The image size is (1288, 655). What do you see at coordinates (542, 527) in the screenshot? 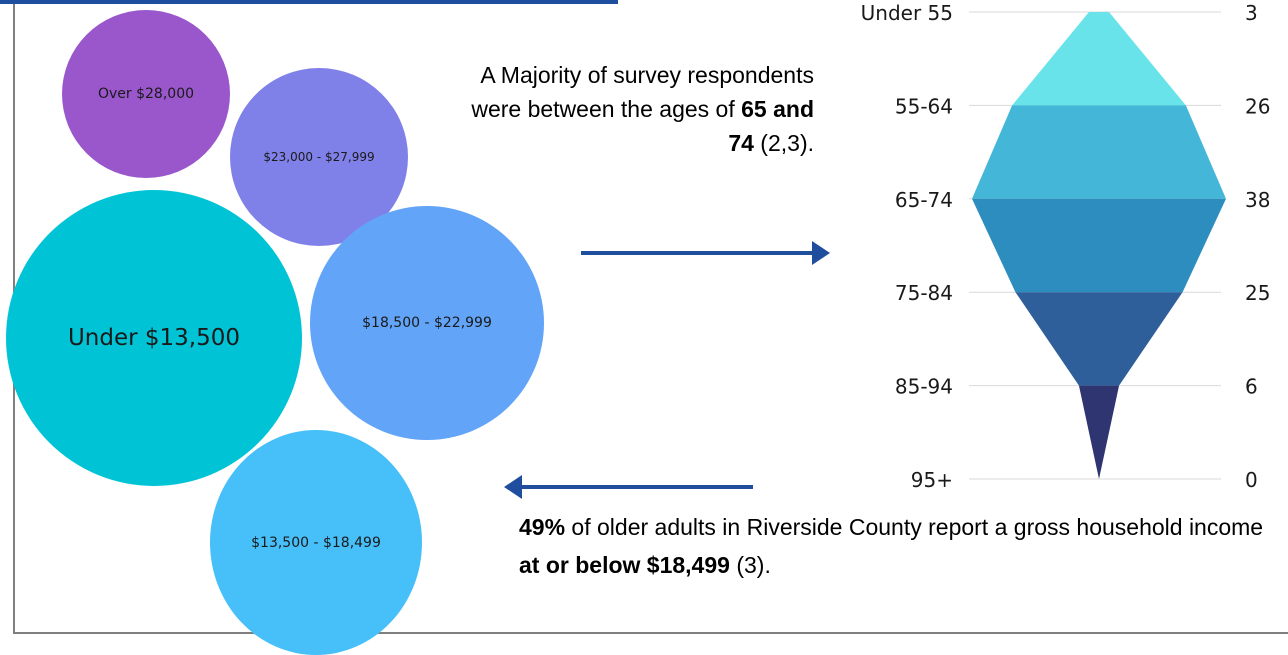
I see `income-text-bold-1: 49%` at bounding box center [542, 527].